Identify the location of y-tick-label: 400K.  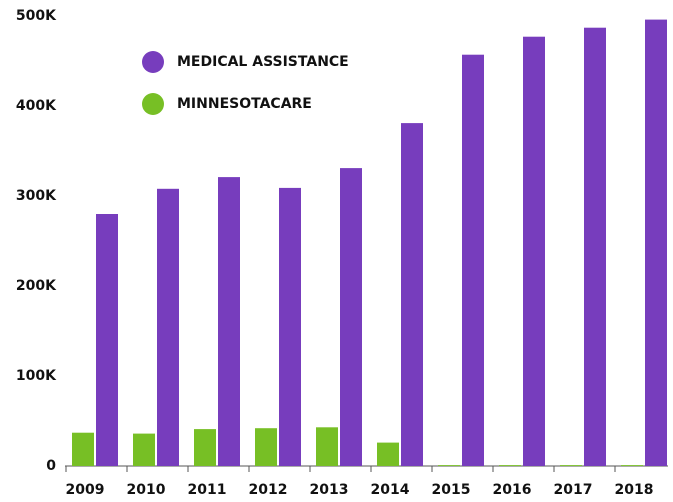
(36, 106).